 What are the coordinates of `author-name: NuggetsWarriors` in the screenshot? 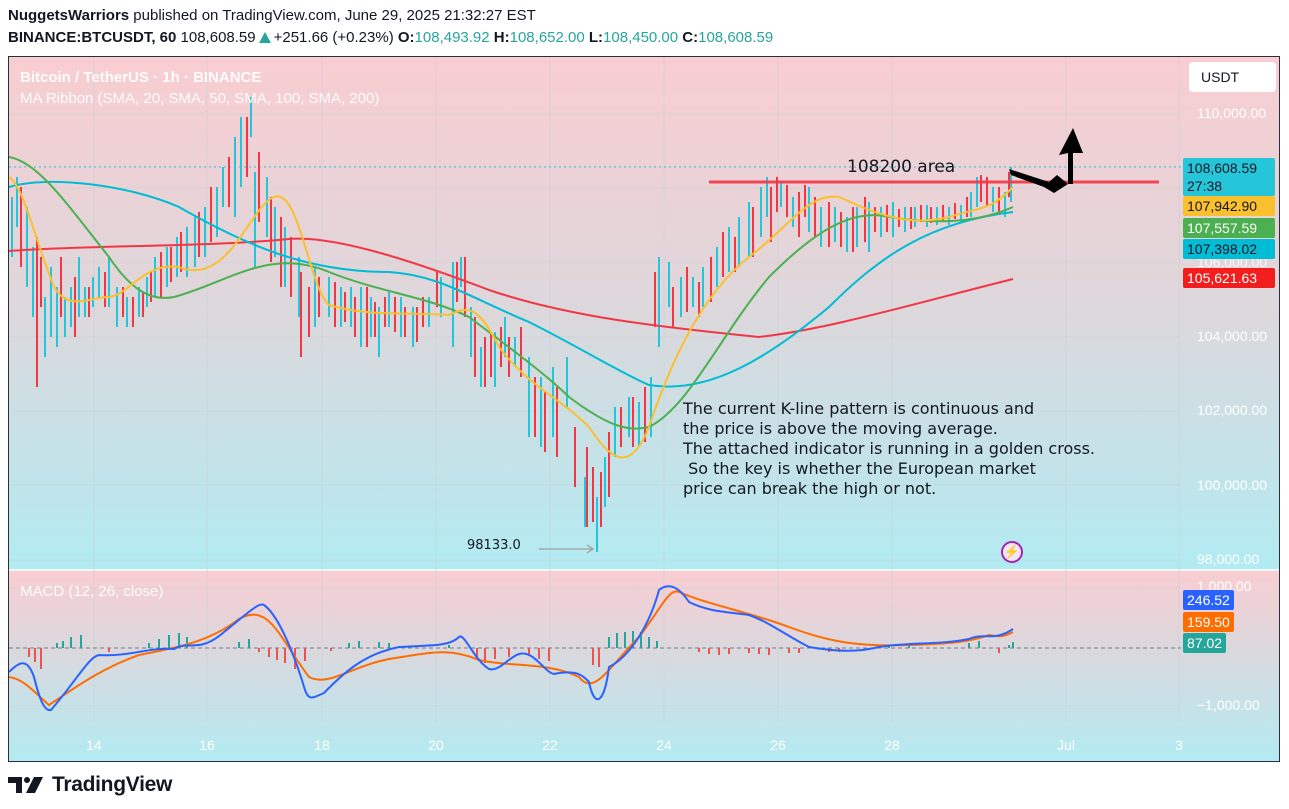 It's located at (69, 15).